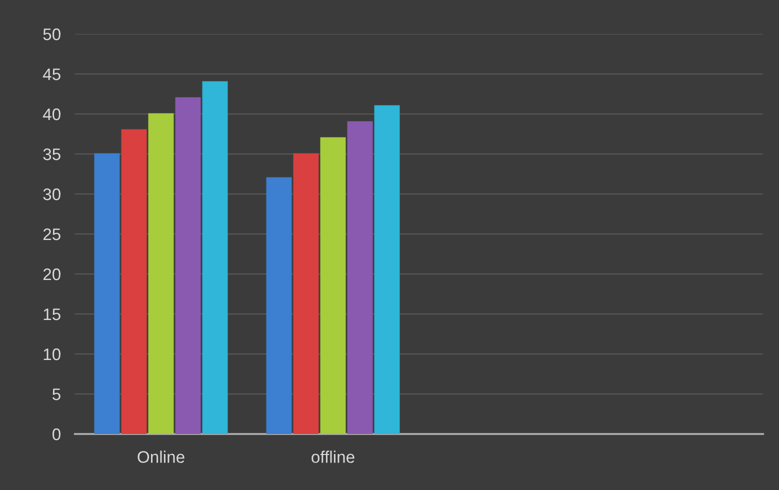 This screenshot has height=490, width=779. I want to click on y-tick-label: 30, so click(51, 194).